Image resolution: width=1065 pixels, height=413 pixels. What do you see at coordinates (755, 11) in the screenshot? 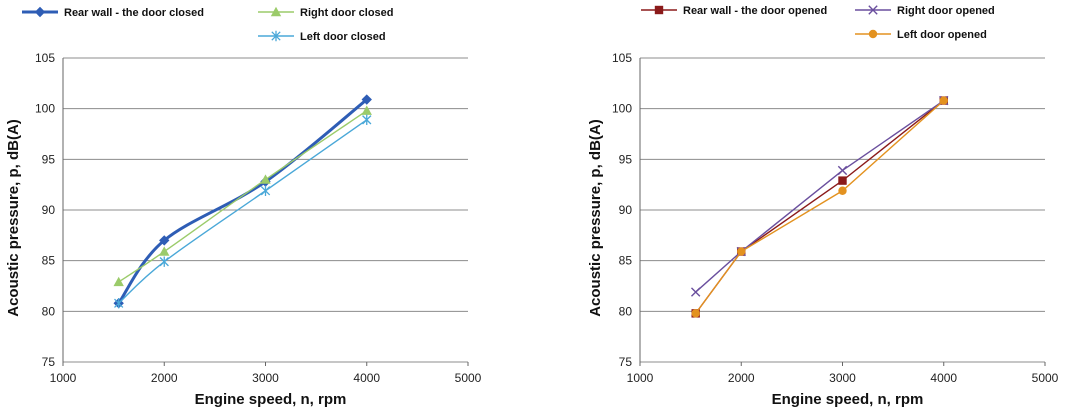
I see `legend-label: Rear wall - the door opened` at bounding box center [755, 11].